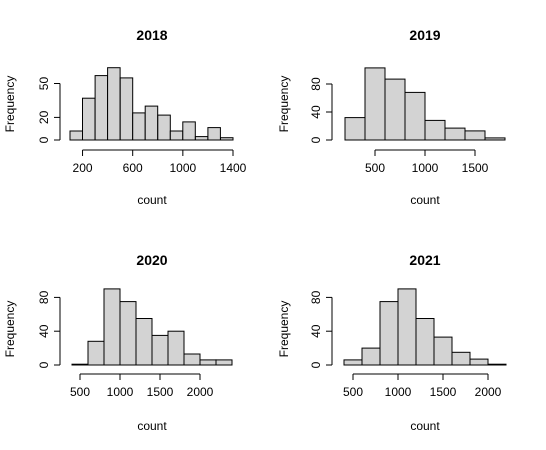 The width and height of the screenshot is (546, 450). What do you see at coordinates (44, 84) in the screenshot?
I see `y-tick-label: 50` at bounding box center [44, 84].